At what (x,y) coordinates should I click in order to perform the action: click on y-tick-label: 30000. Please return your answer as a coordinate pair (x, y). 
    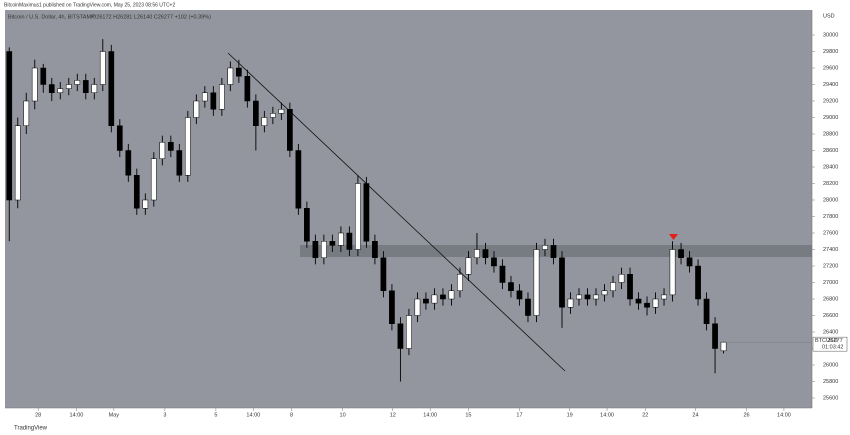
    Looking at the image, I should click on (830, 35).